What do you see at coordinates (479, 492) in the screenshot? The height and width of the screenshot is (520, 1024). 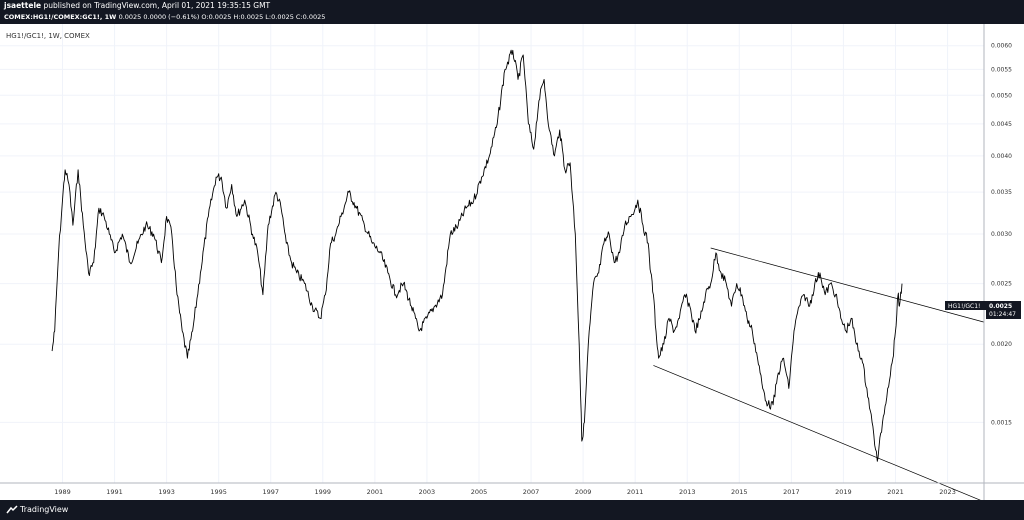 I see `x-tick-label: 2005` at bounding box center [479, 492].